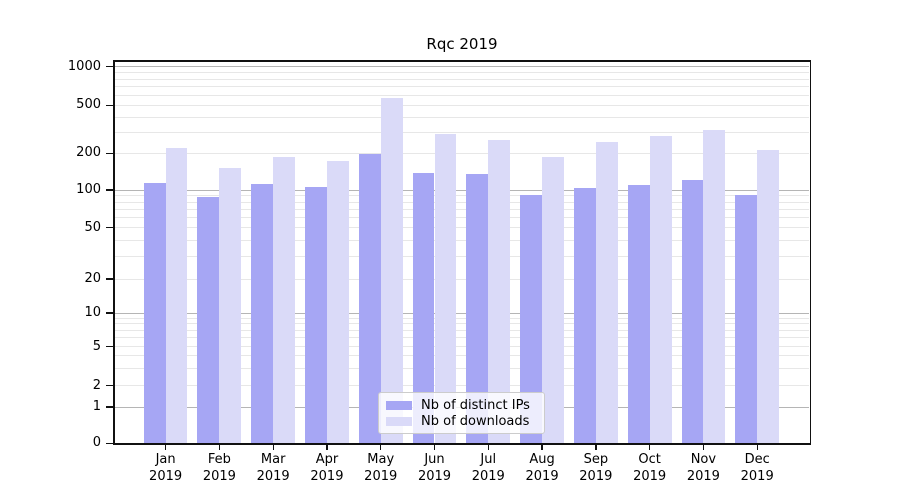 The height and width of the screenshot is (500, 900). What do you see at coordinates (434, 468) in the screenshot?
I see `x-tick-label: Jun 2019` at bounding box center [434, 468].